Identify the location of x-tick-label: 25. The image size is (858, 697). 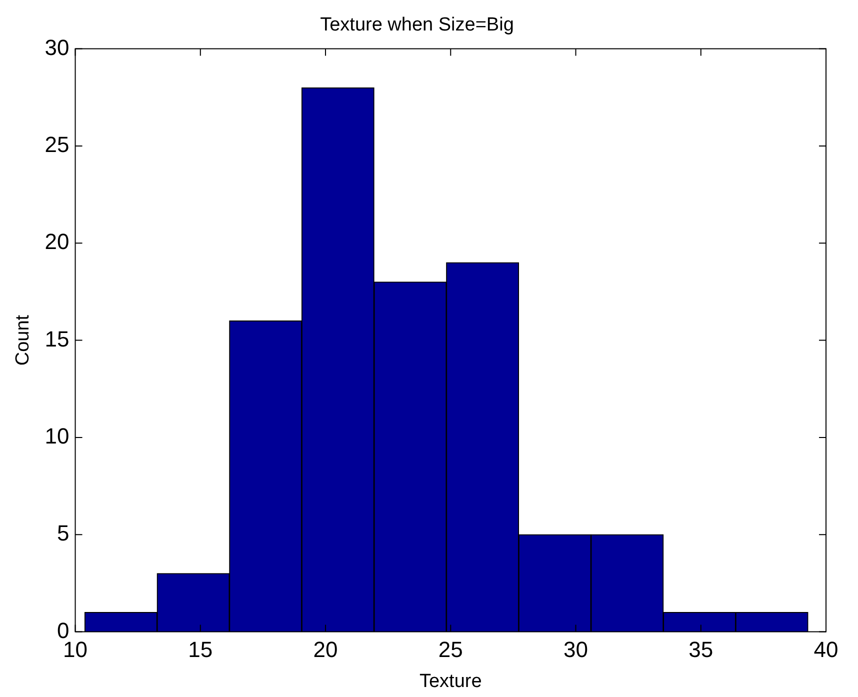
(450, 649).